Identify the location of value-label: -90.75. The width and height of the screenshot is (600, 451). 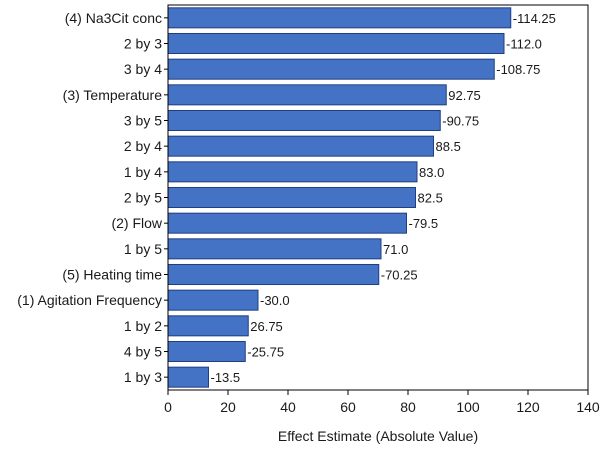
(460, 121).